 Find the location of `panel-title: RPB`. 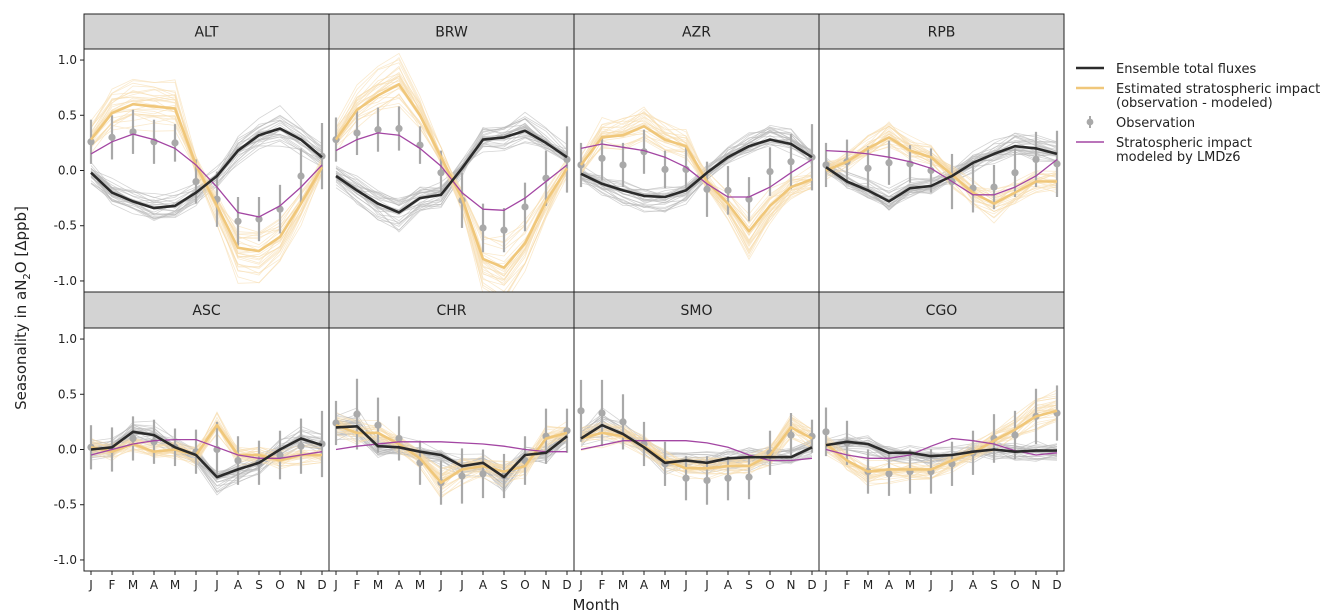

panel-title: RPB is located at coordinates (942, 33).